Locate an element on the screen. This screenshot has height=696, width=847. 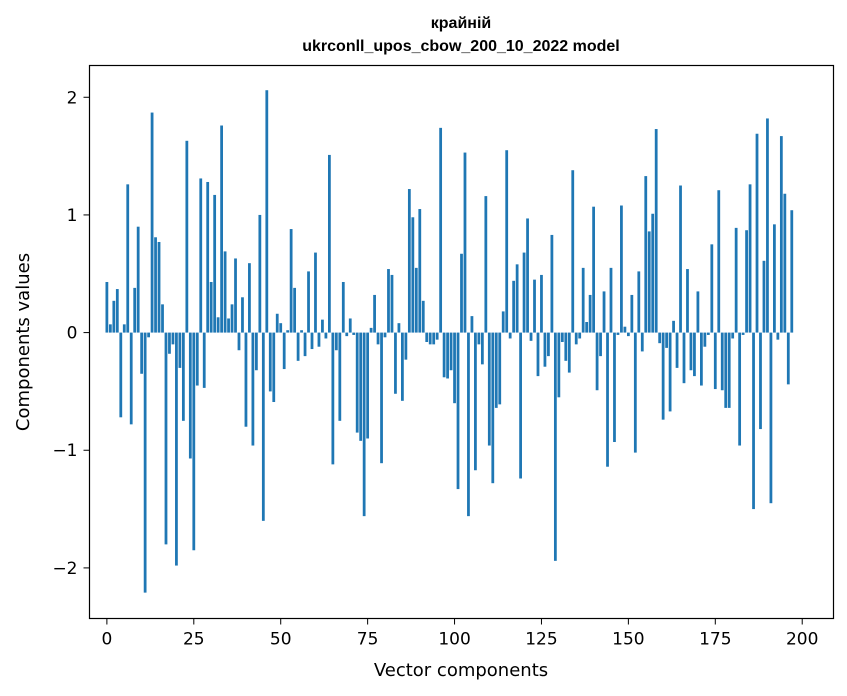
x-tick-label: 200 is located at coordinates (802, 640).